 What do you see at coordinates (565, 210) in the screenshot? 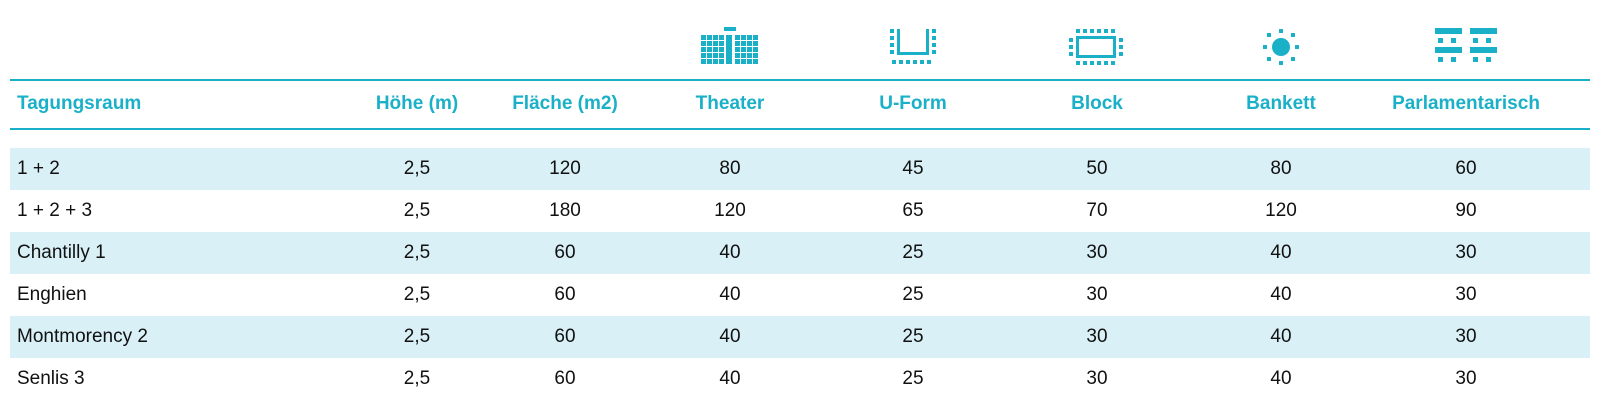
I see `cell-area: 180` at bounding box center [565, 210].